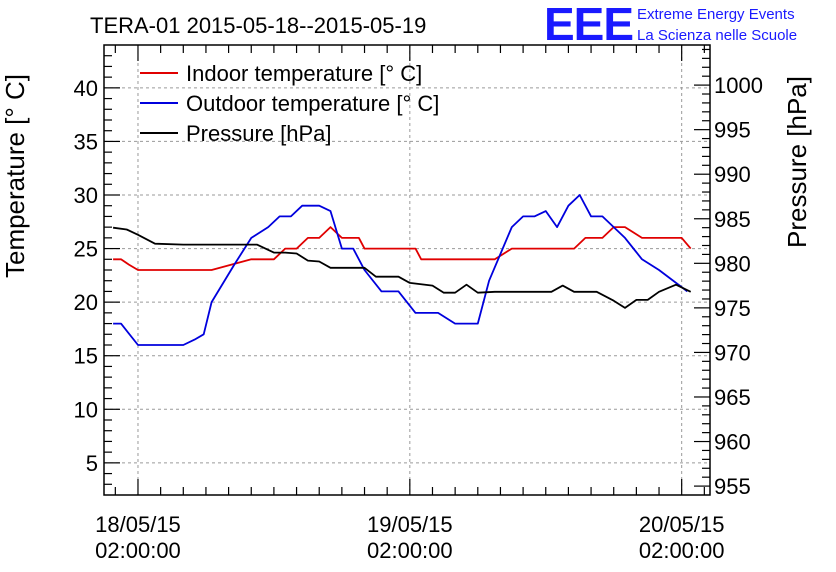  Describe the element at coordinates (259, 133) in the screenshot. I see `legend-pressure-label: Pressure [hPa]` at that location.